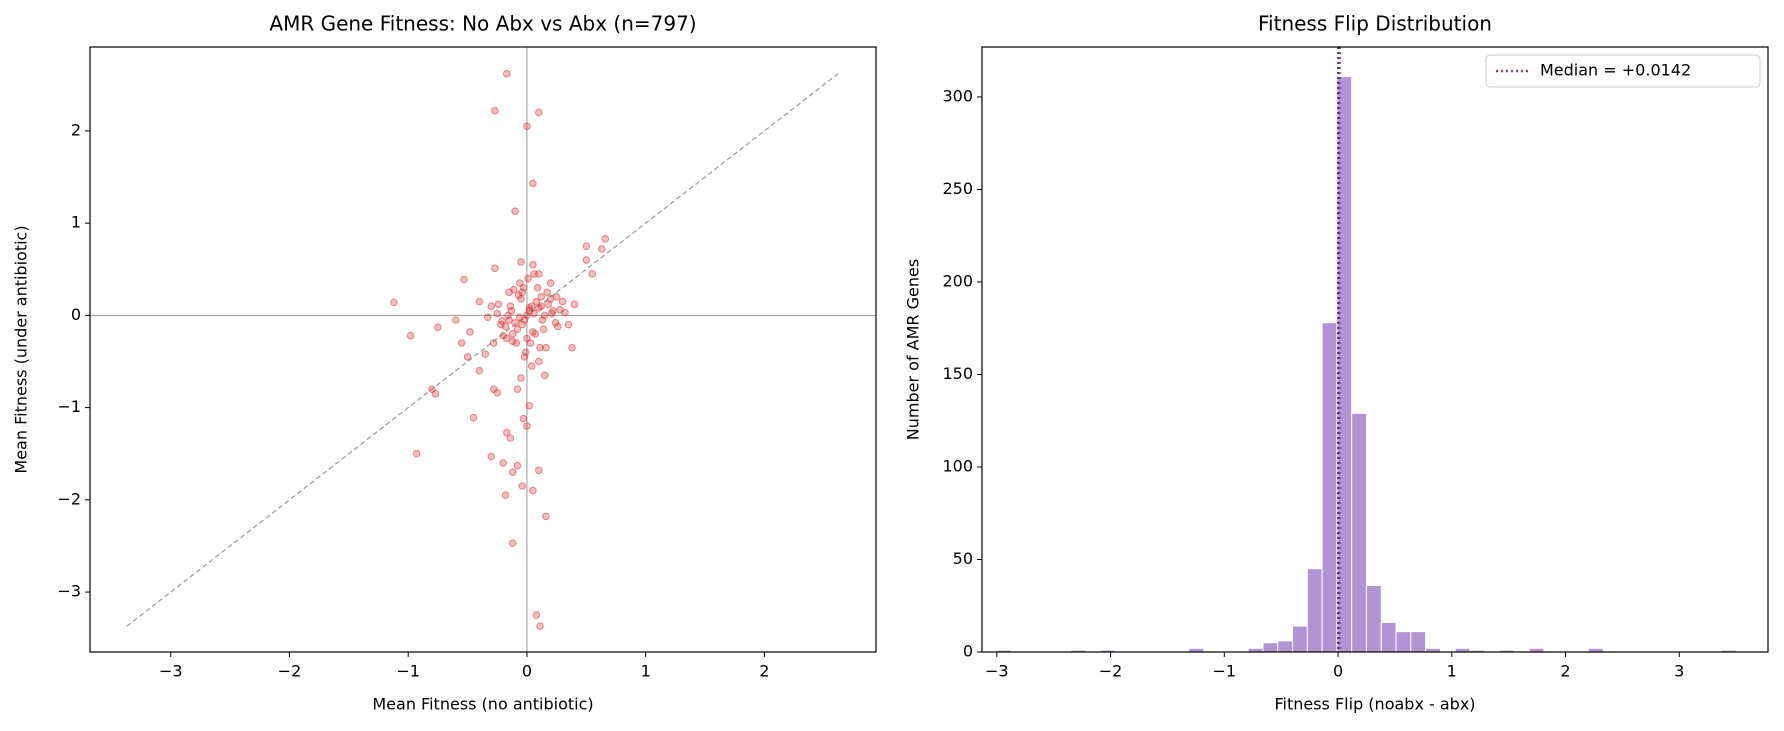 The width and height of the screenshot is (1784, 731). I want to click on x-tick-label: 1, so click(646, 671).